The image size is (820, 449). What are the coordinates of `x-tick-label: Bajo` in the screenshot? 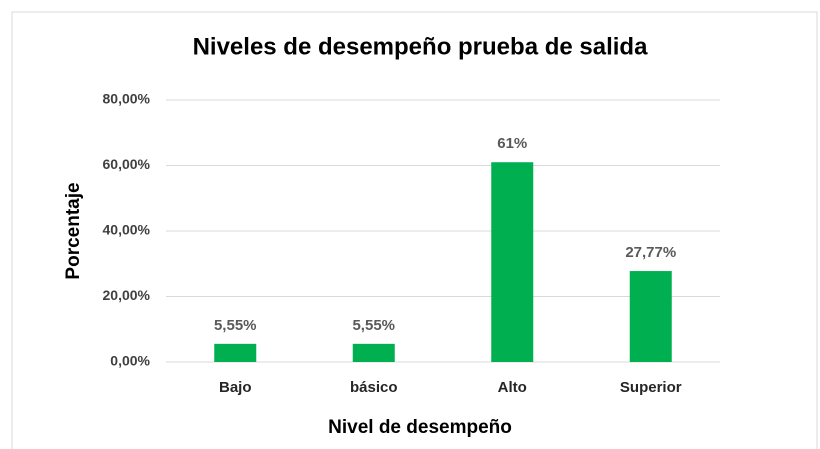 It's located at (235, 387).